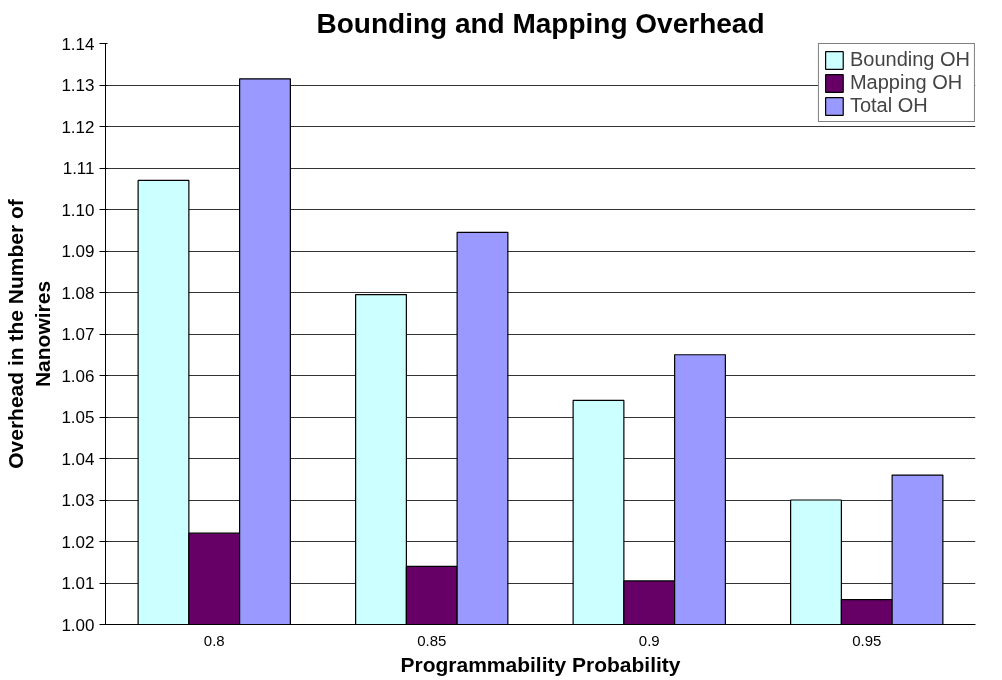  Describe the element at coordinates (78, 210) in the screenshot. I see `y-tick-label: 1.10` at that location.